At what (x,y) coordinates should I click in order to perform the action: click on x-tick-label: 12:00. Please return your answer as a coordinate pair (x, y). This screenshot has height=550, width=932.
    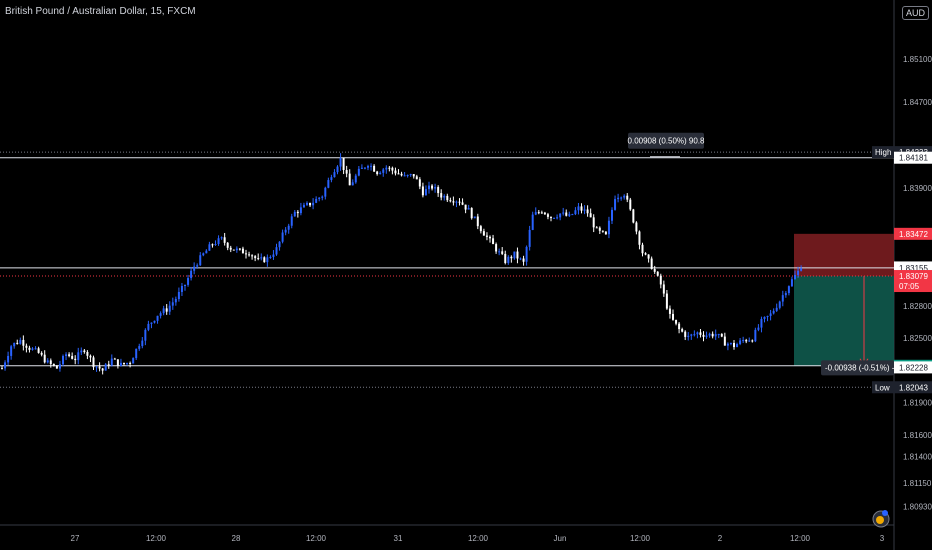
    Looking at the image, I should click on (478, 538).